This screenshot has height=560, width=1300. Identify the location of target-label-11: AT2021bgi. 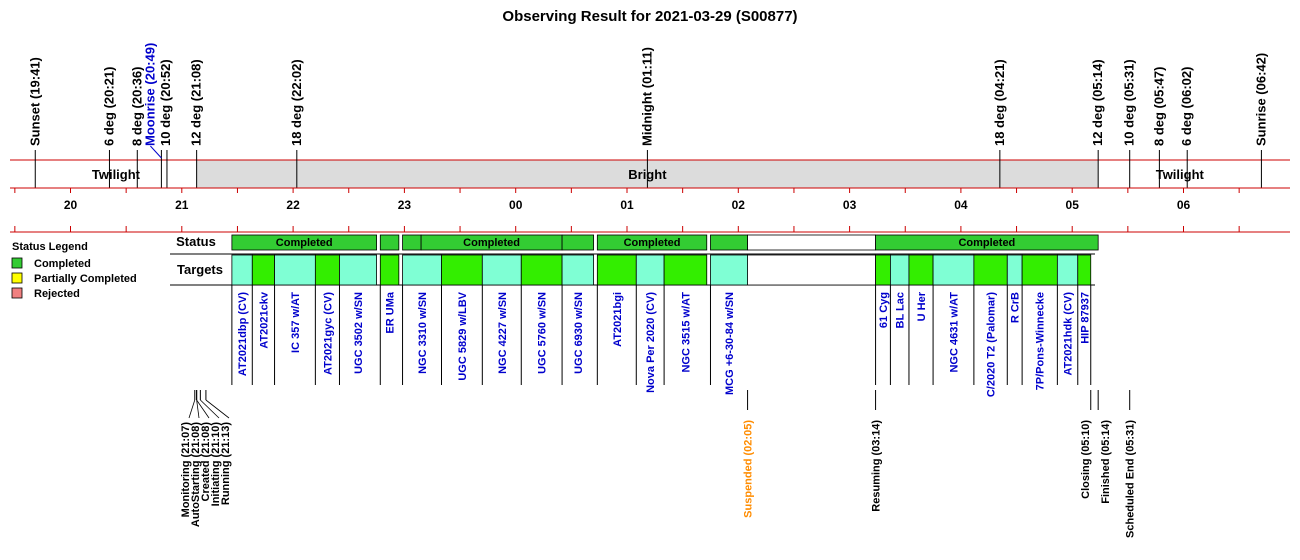
(618, 319).